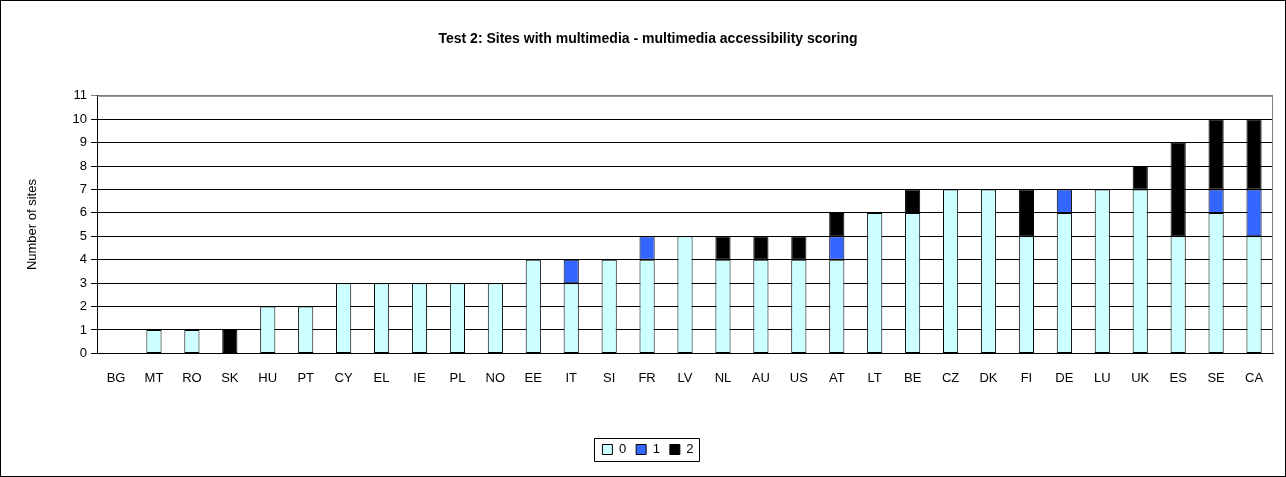 Image resolution: width=1286 pixels, height=477 pixels. Describe the element at coordinates (83, 235) in the screenshot. I see `y-tick-label: 5` at that location.